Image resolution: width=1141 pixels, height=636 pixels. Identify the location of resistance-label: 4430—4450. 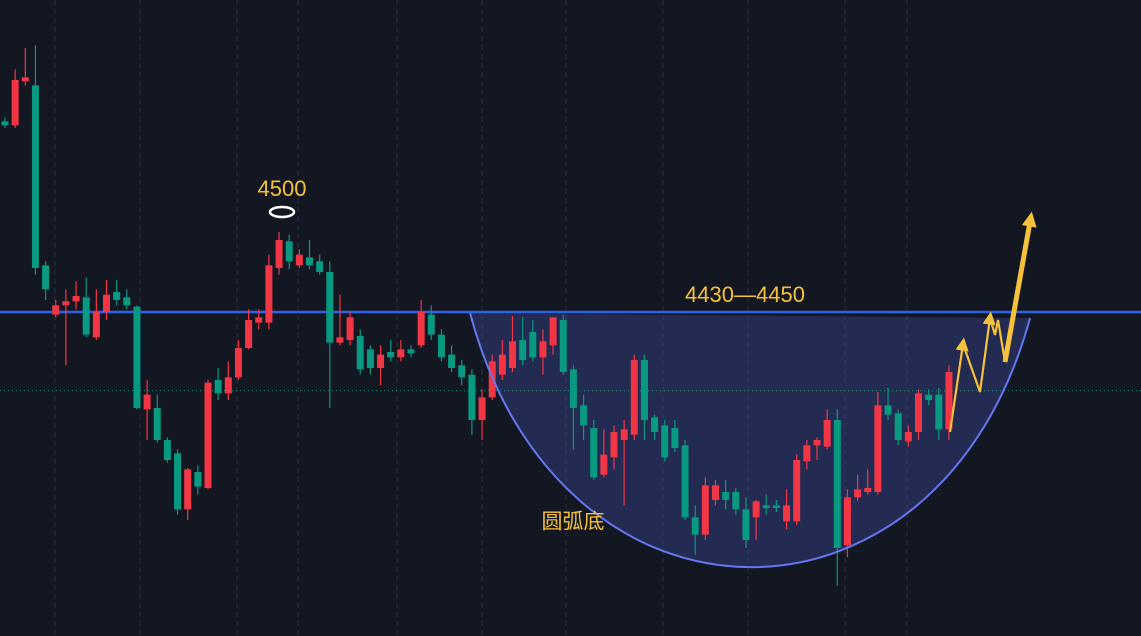
(745, 294).